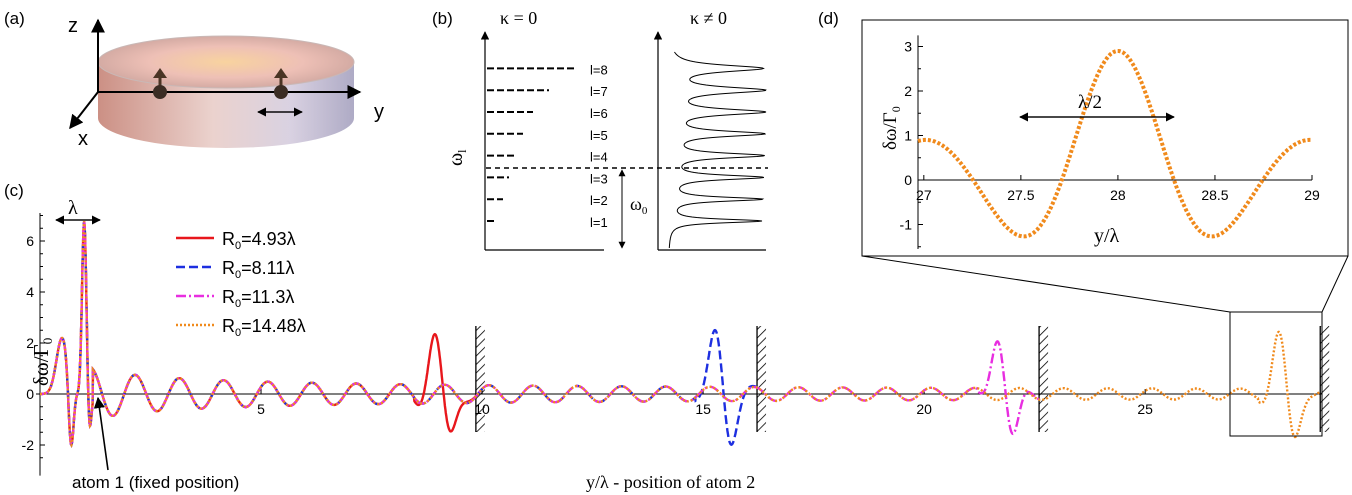  I want to click on walls, so click(902, 379).